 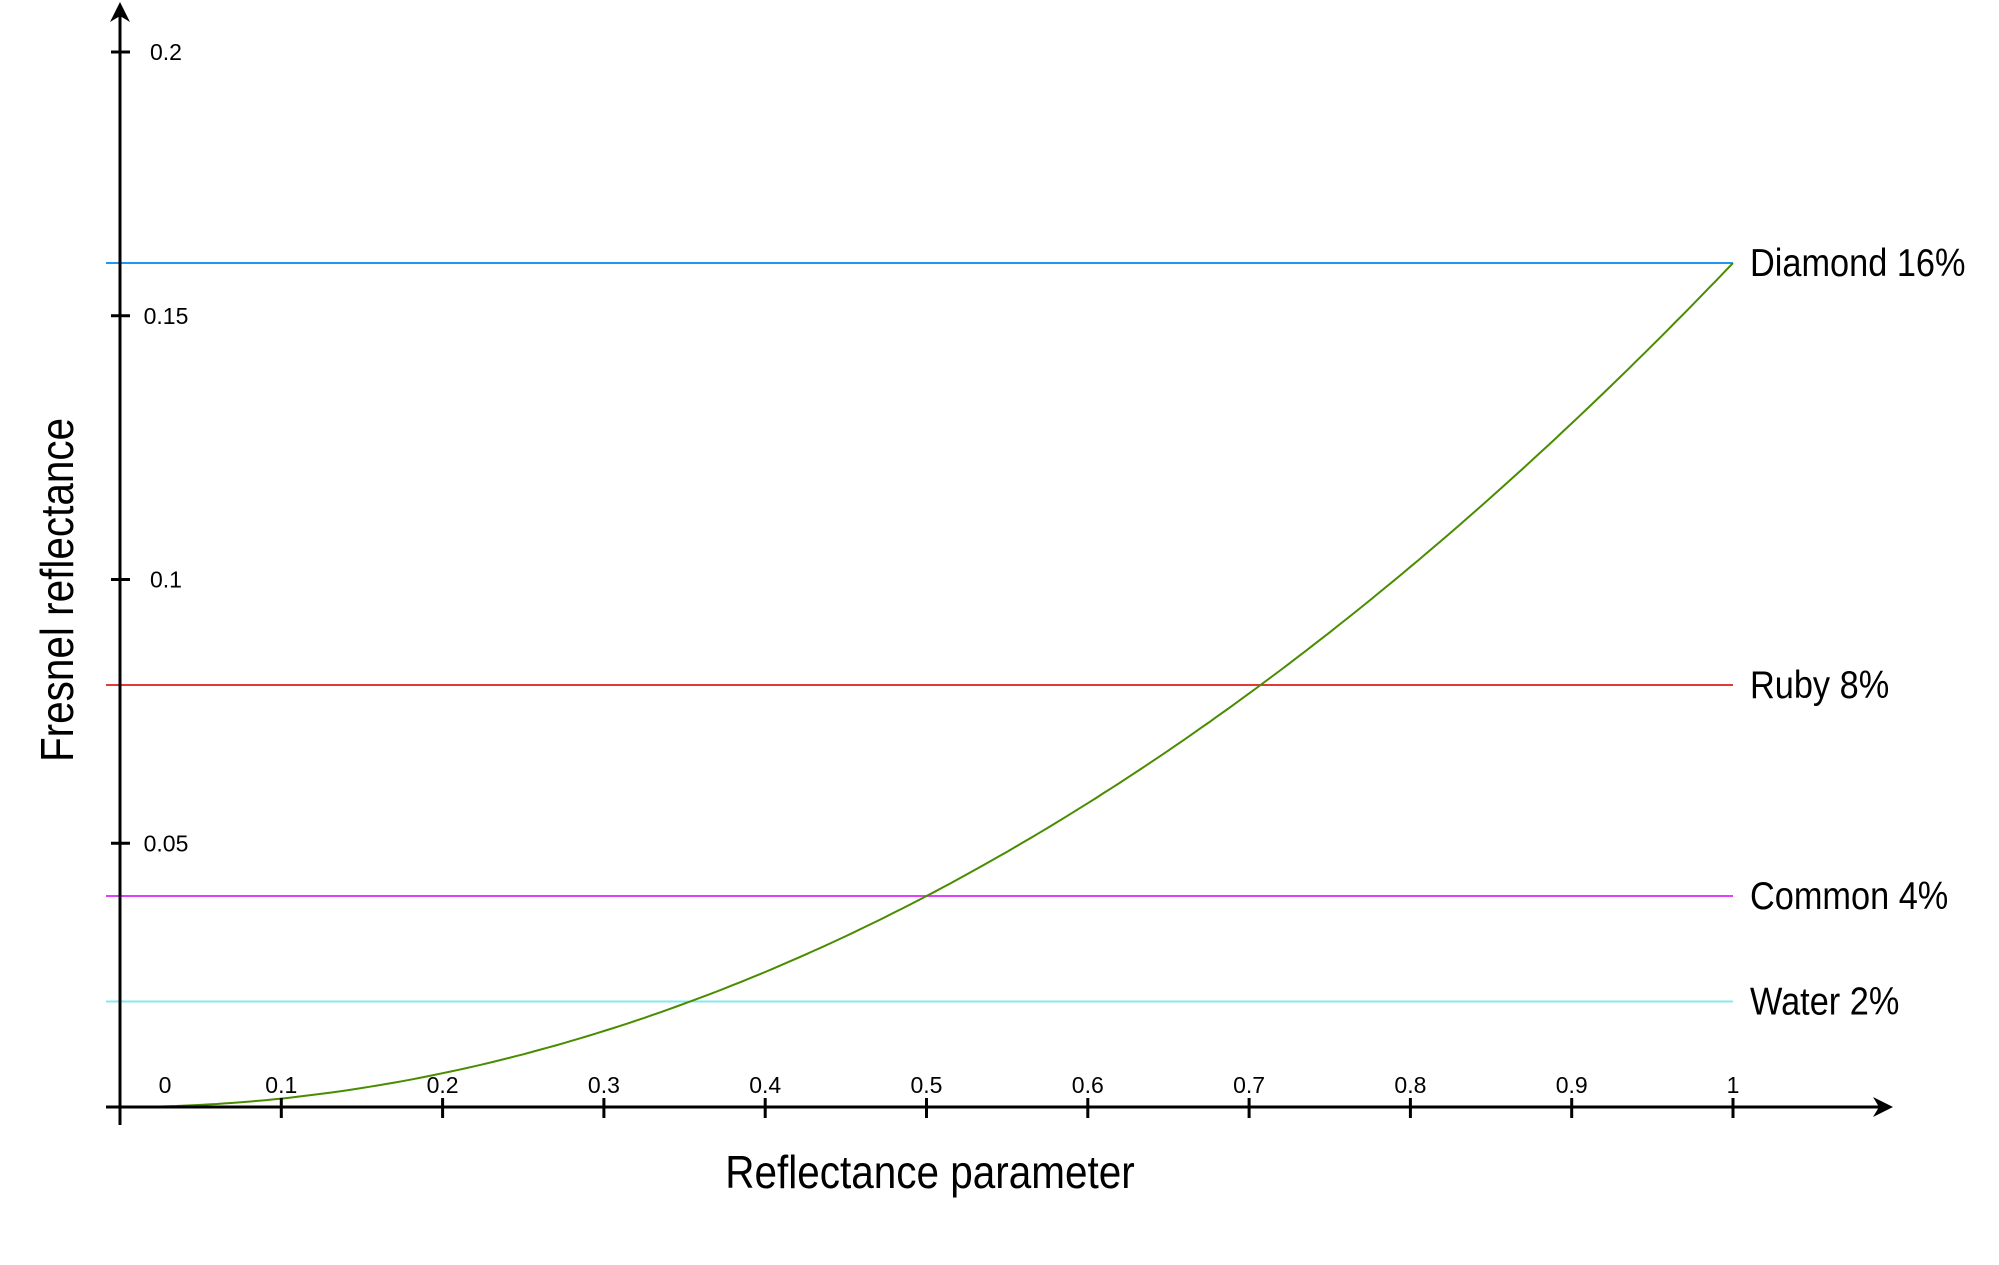 What do you see at coordinates (927, 1085) in the screenshot?
I see `x-tick-label: 0.5` at bounding box center [927, 1085].